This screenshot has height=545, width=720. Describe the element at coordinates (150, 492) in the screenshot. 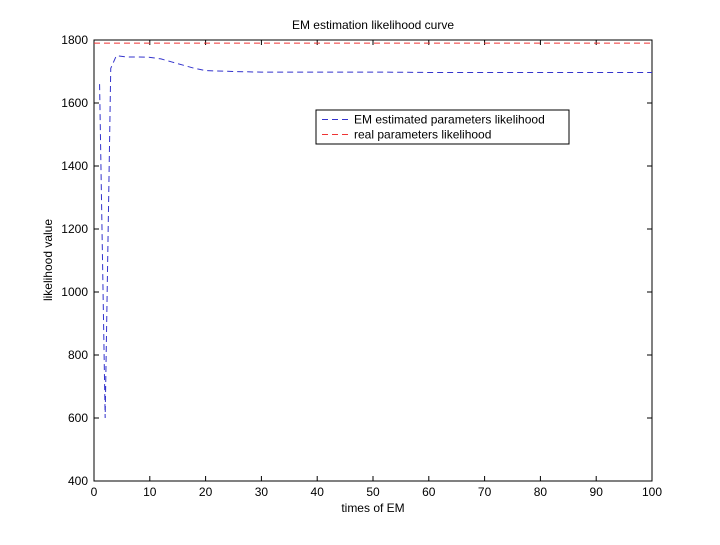

I see `x-tick-label: 10` at that location.